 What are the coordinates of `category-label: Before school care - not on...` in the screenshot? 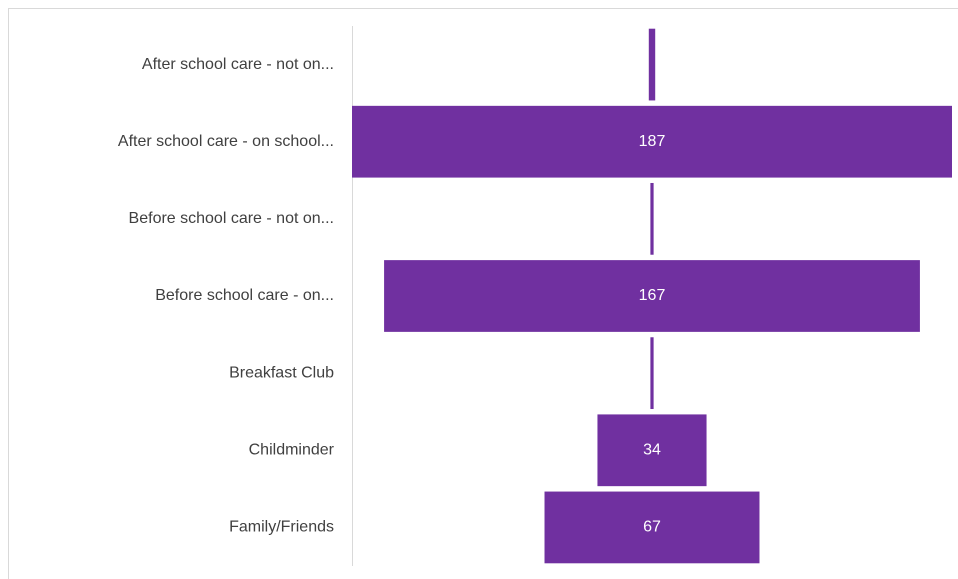 It's located at (231, 218).